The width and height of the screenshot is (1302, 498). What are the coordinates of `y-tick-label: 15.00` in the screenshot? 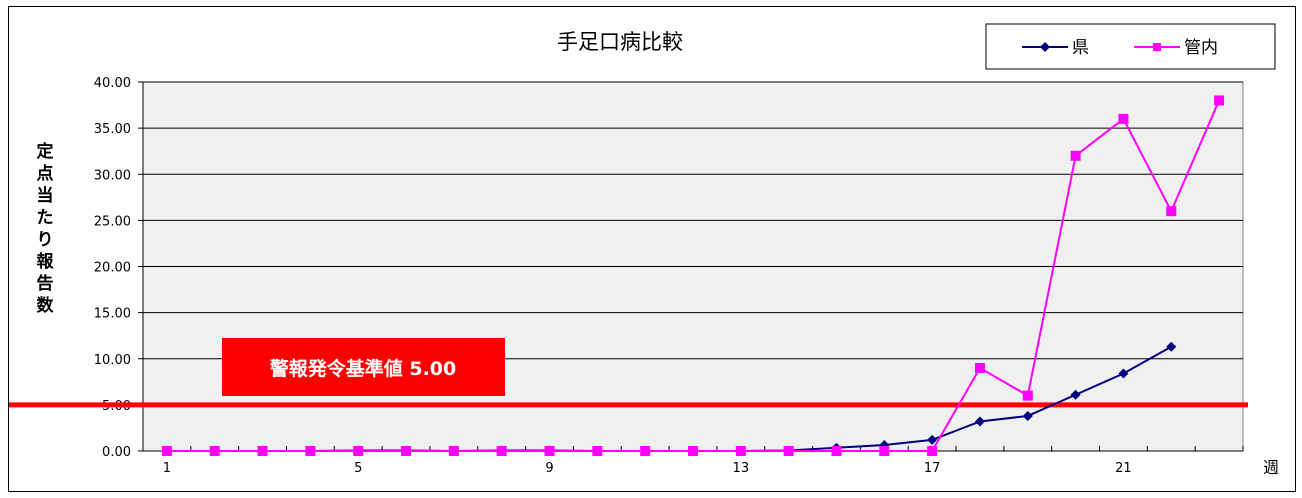 It's located at (112, 314).